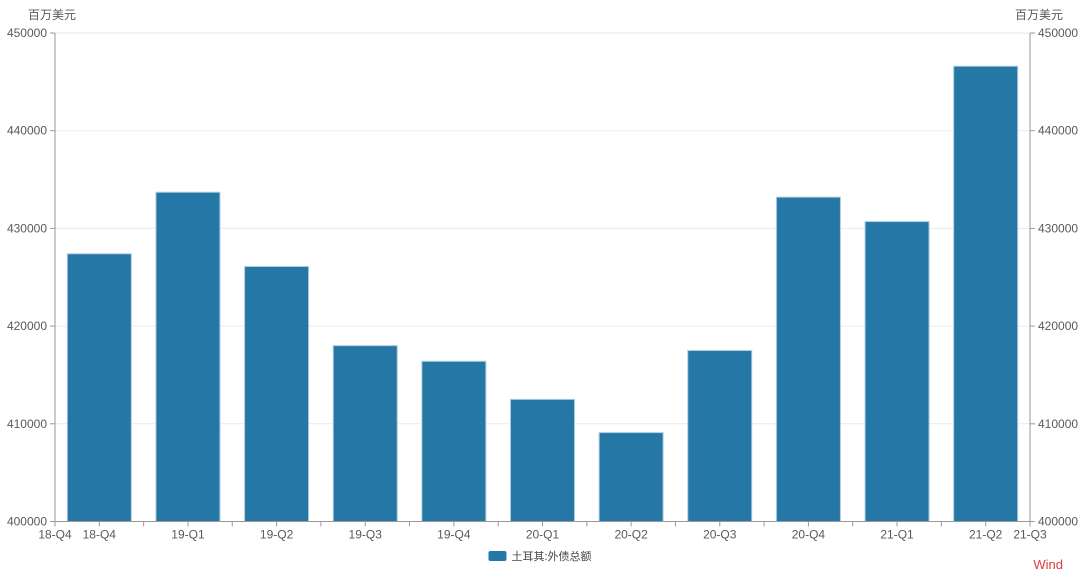 Image resolution: width=1080 pixels, height=588 pixels. What do you see at coordinates (454, 441) in the screenshot?
I see `bar-19-Q4` at bounding box center [454, 441].